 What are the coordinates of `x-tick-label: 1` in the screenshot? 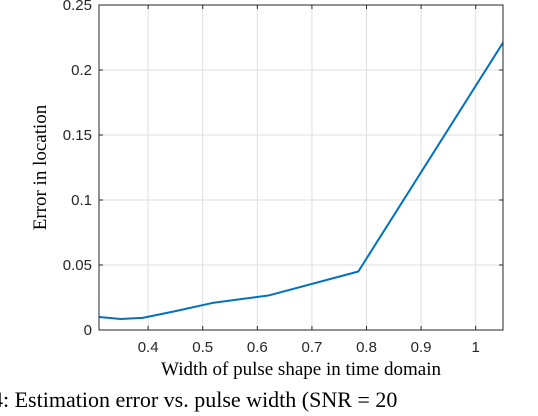 It's located at (476, 347).